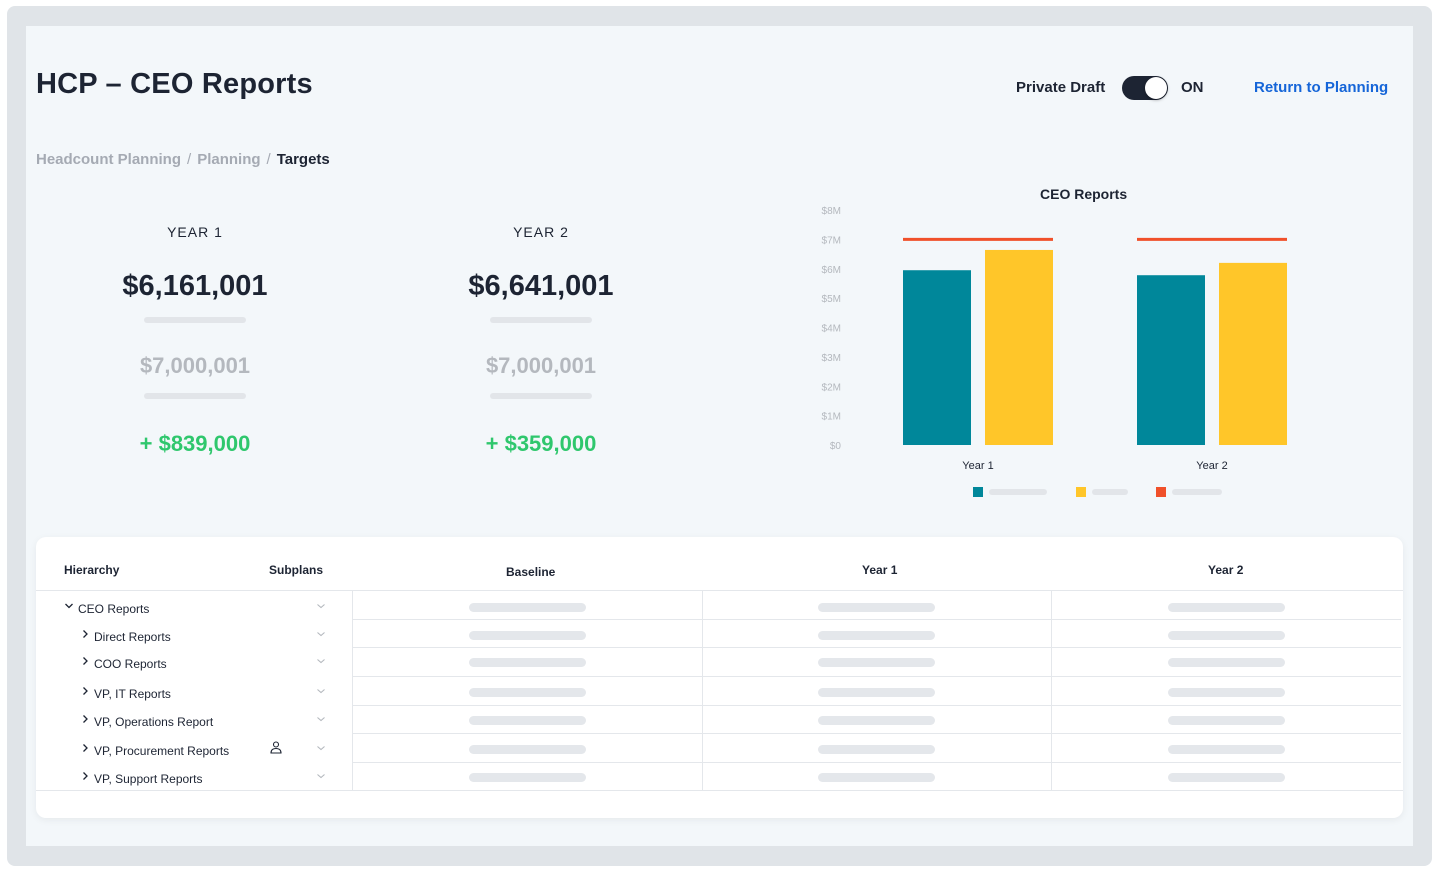 The height and width of the screenshot is (872, 1440). I want to click on row-label: VP, Operations Report, so click(154, 722).